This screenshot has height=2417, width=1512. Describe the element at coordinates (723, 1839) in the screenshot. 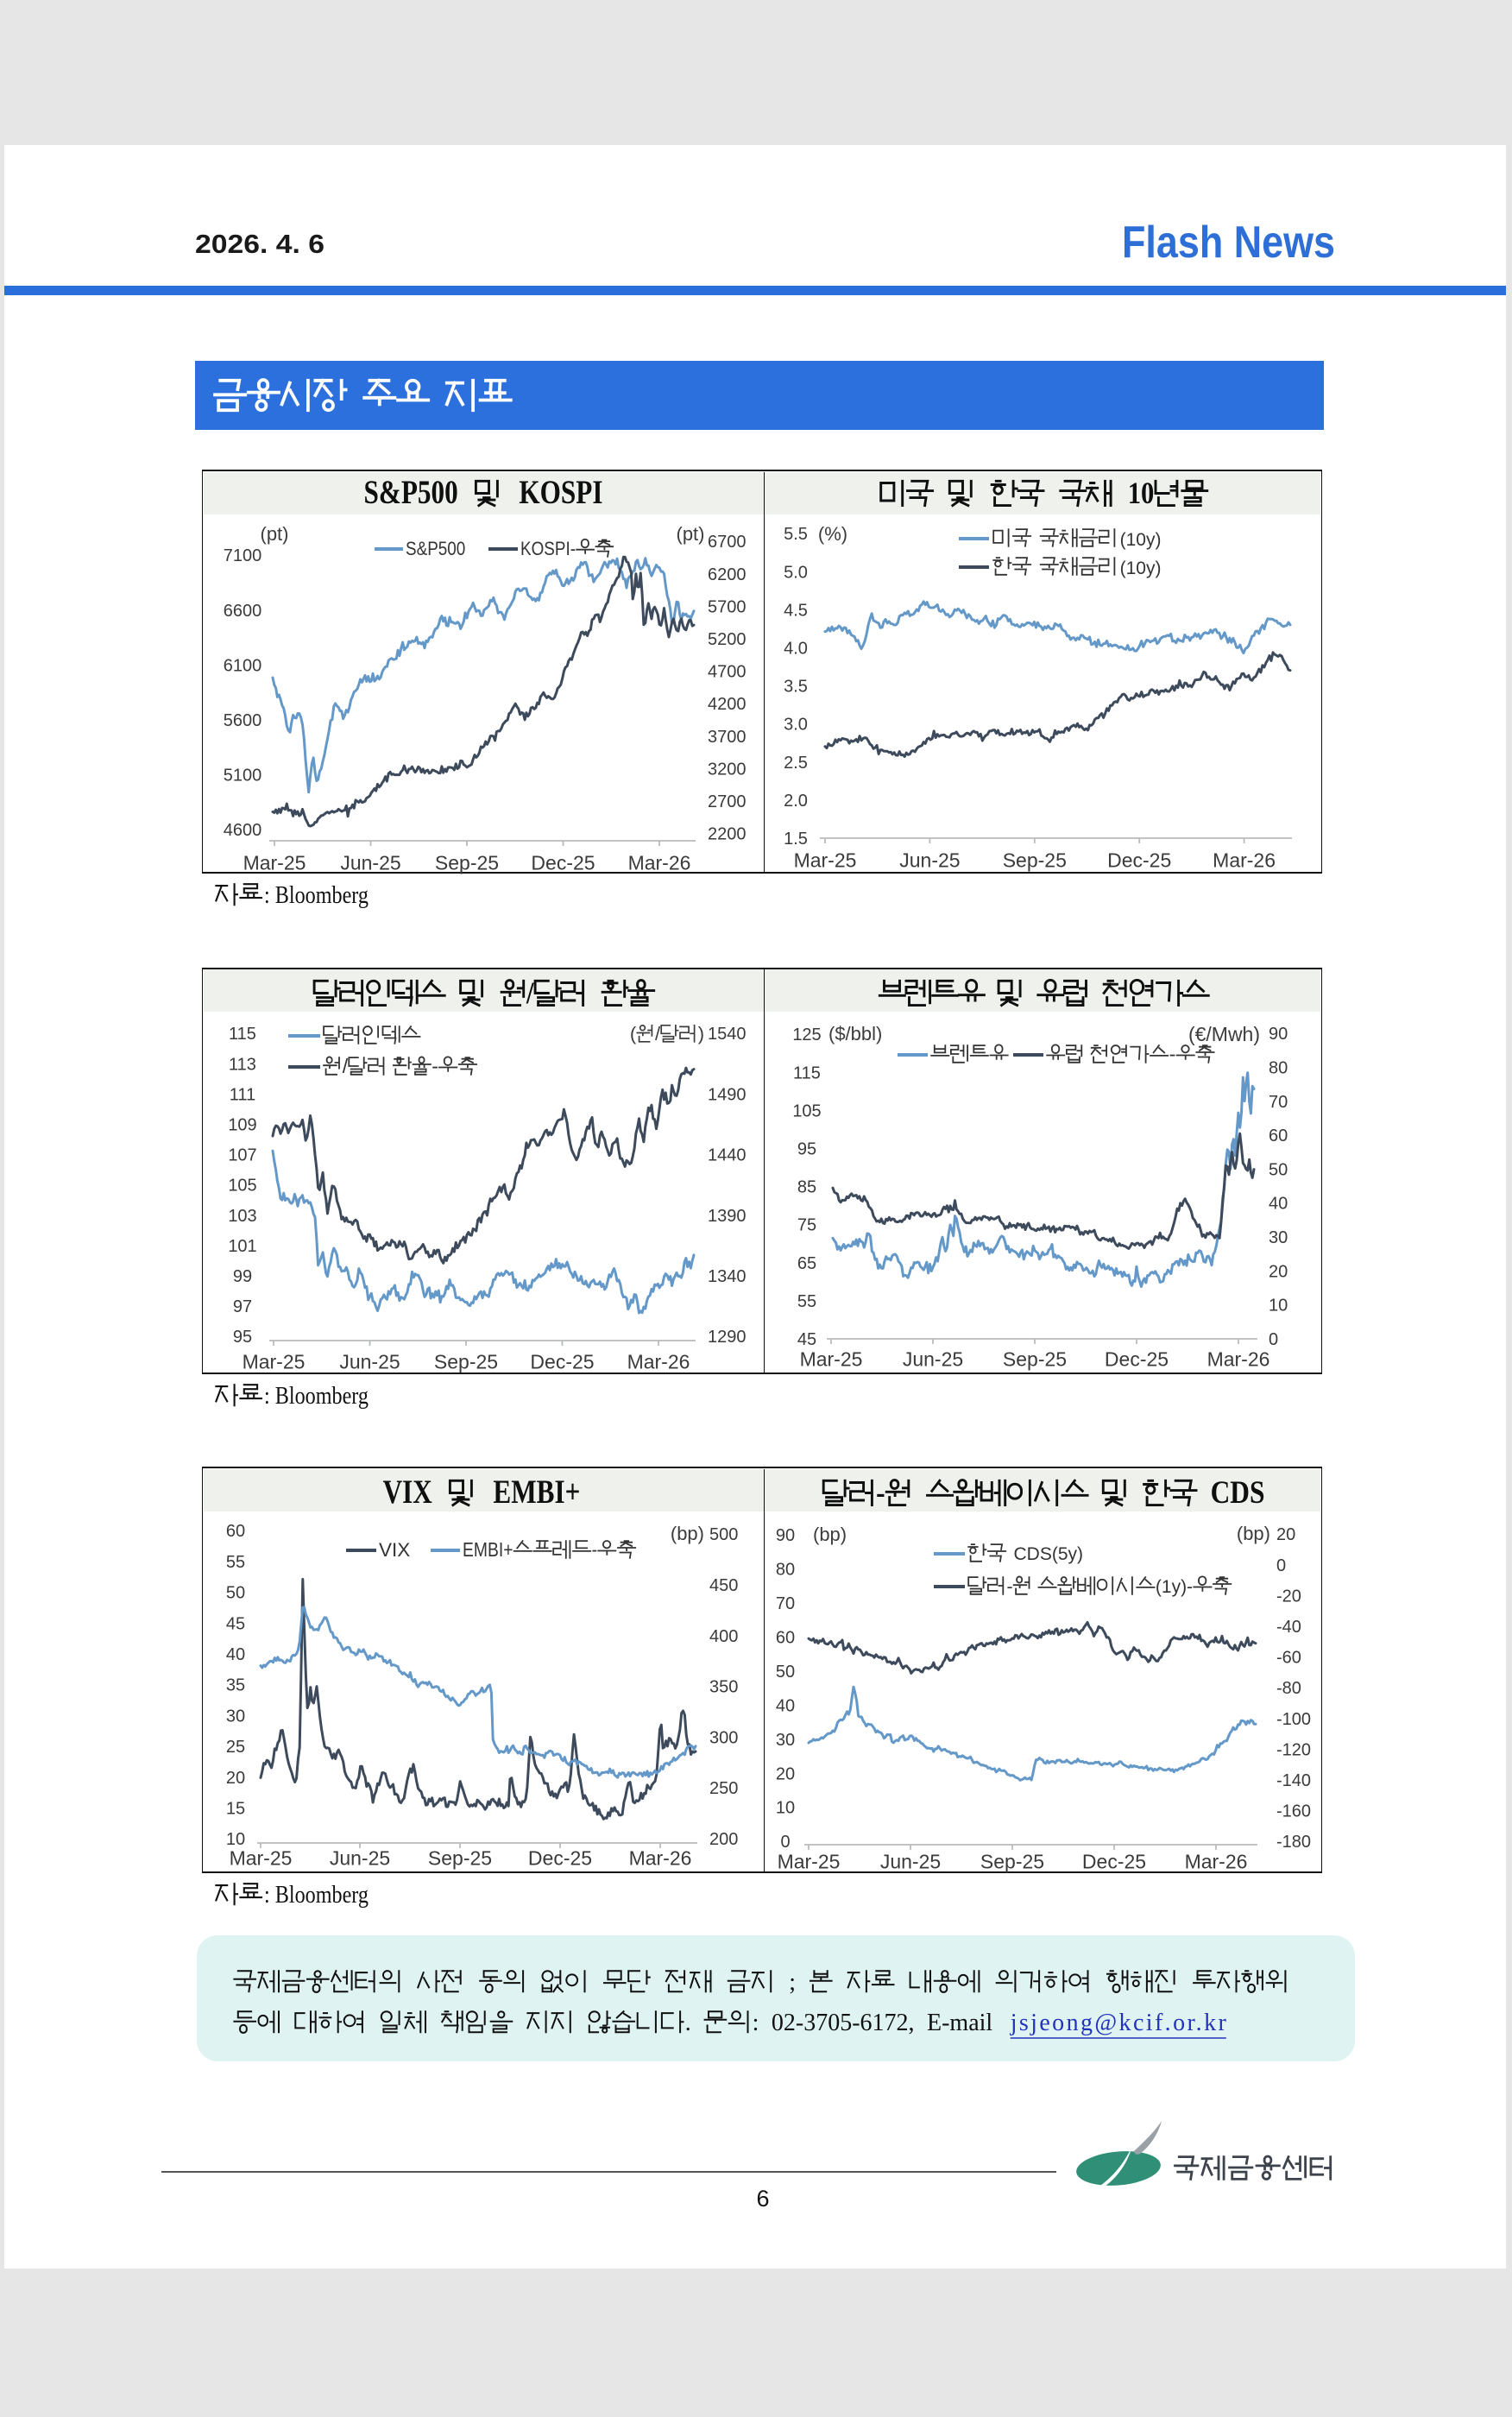

I see `svg-text: 200` at that location.